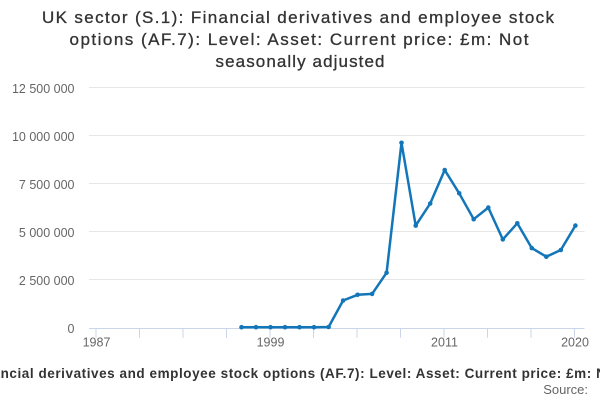 The height and width of the screenshot is (400, 600). Describe the element at coordinates (300, 61) in the screenshot. I see `svg-text: seasonally adjusted` at that location.